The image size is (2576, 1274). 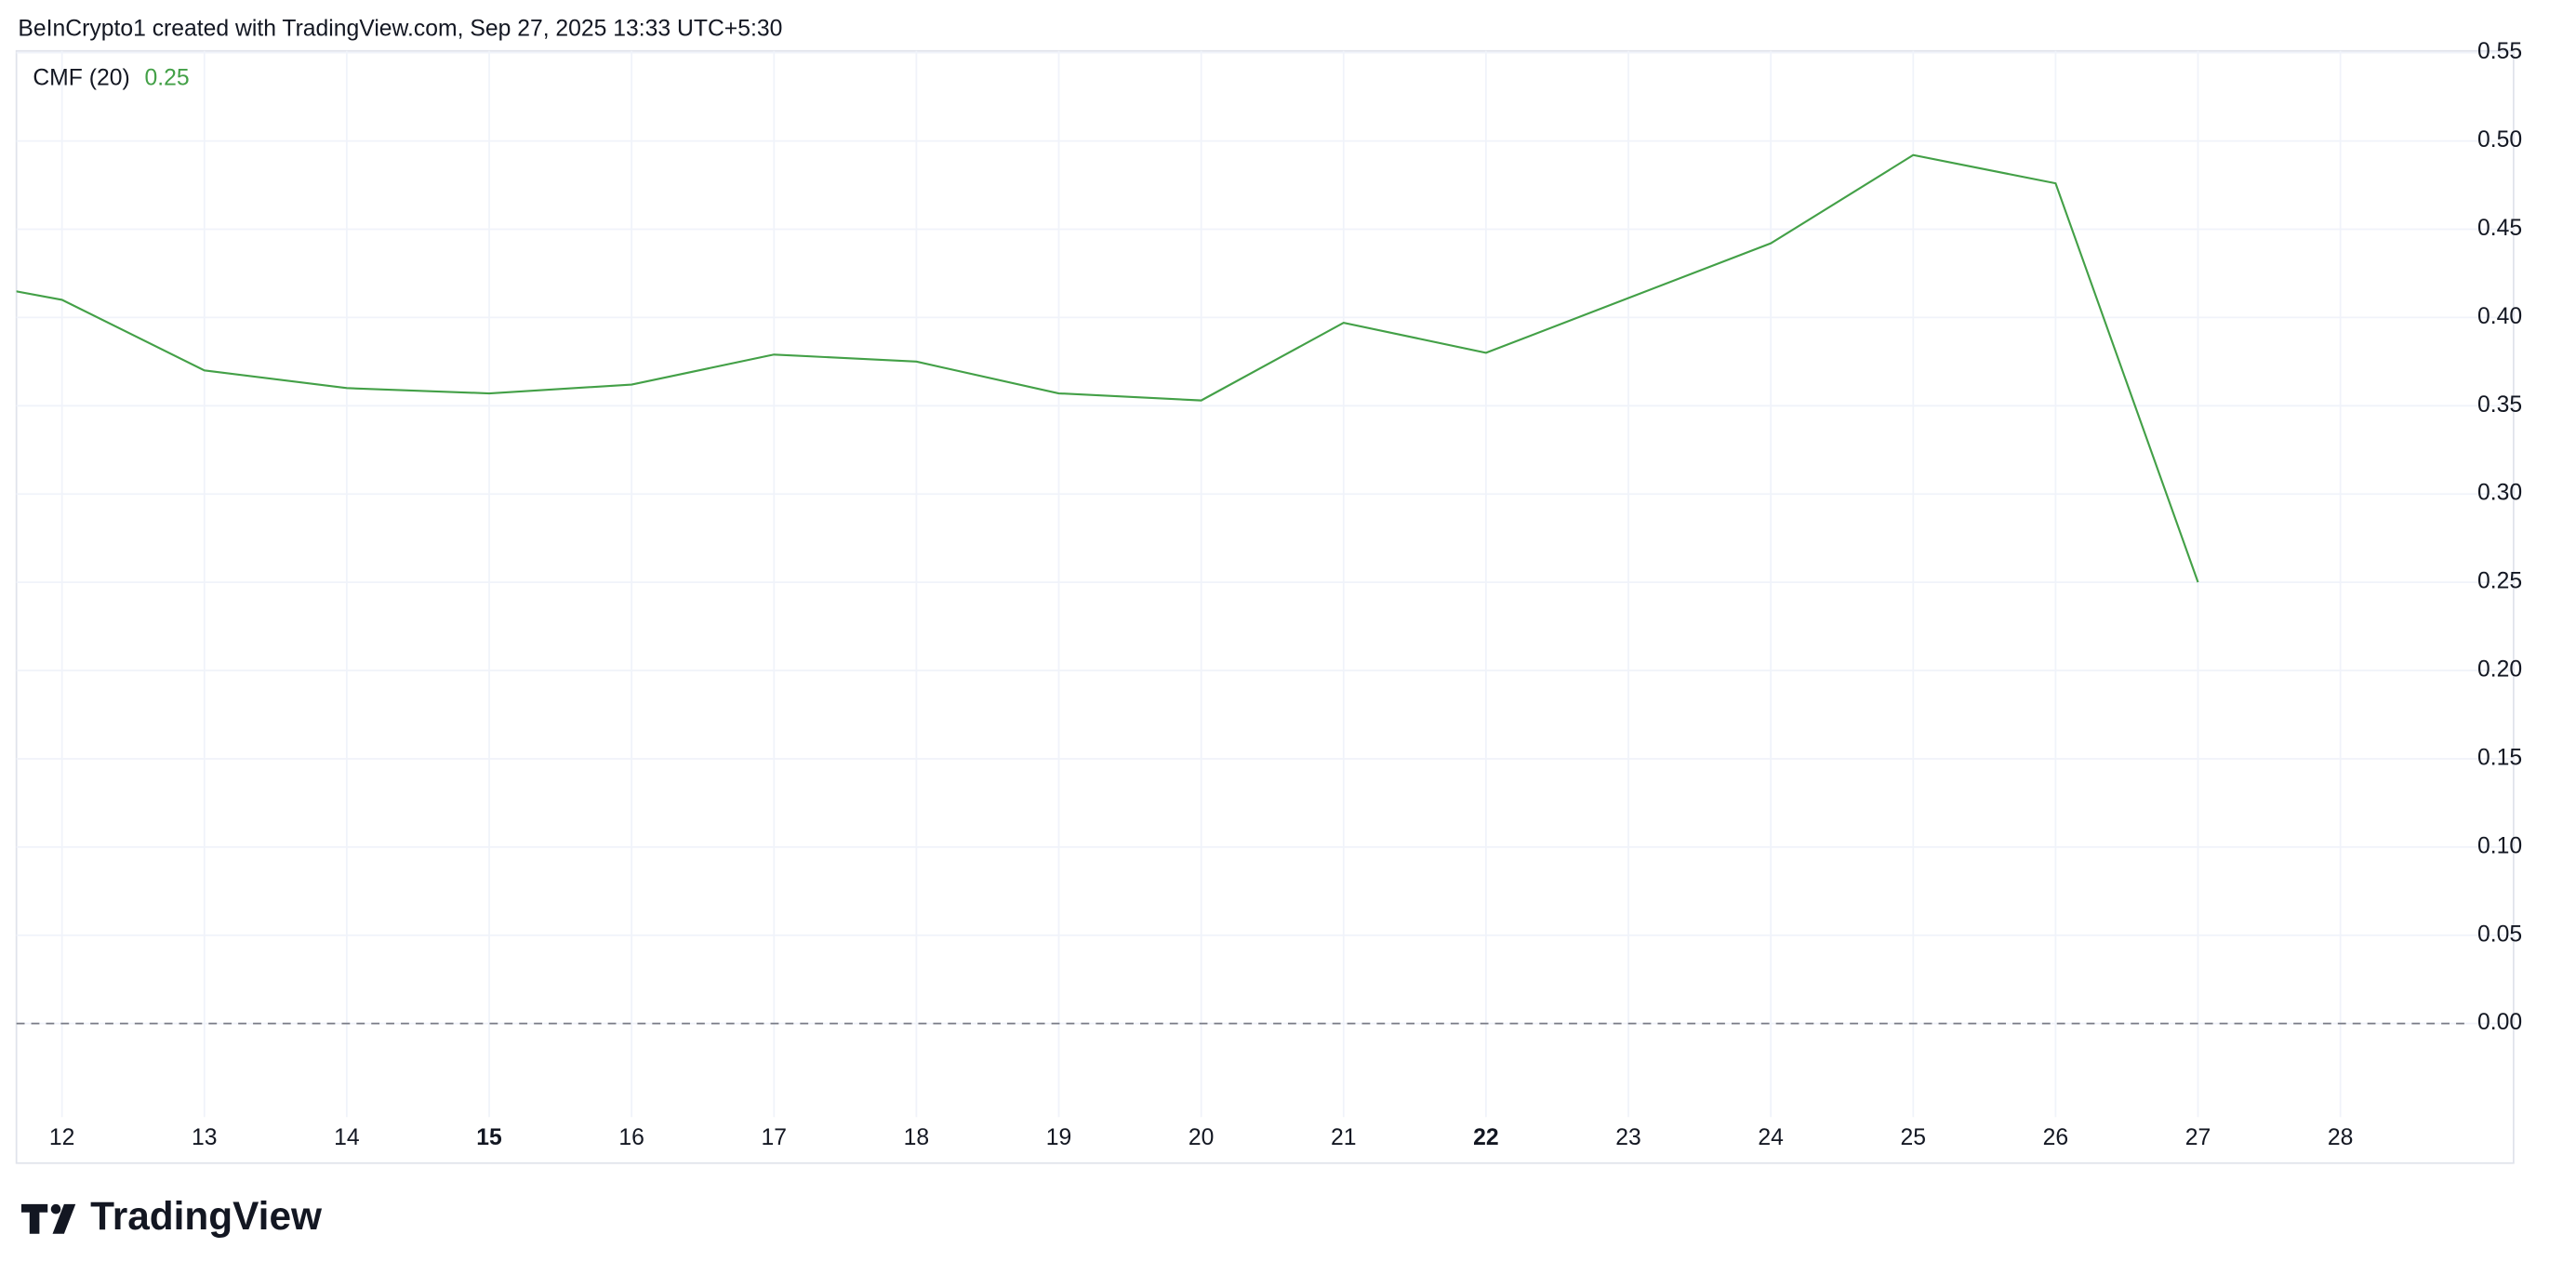 What do you see at coordinates (62, 1137) in the screenshot?
I see `x-tick-label: 12` at bounding box center [62, 1137].